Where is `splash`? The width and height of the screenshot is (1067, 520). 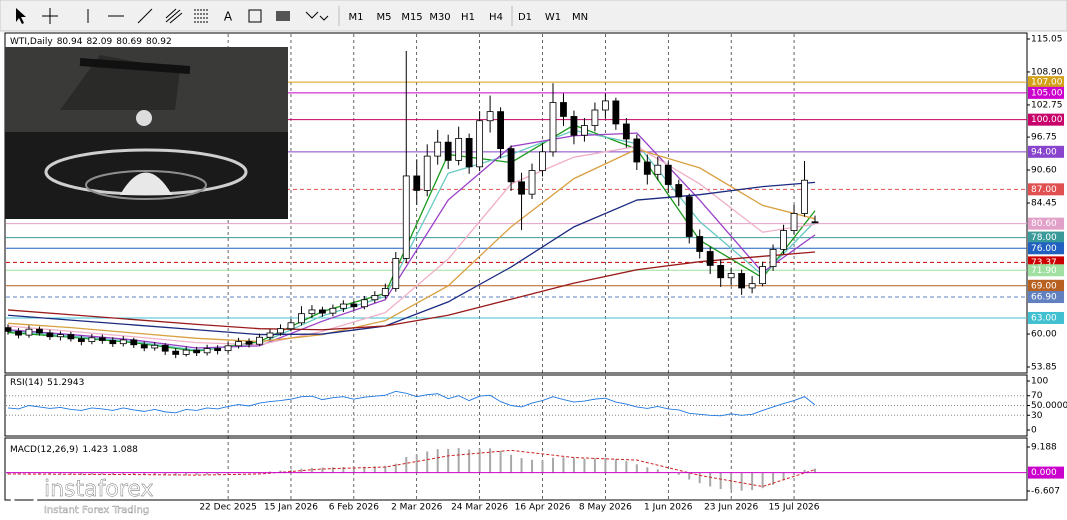
splash is located at coordinates (146, 183).